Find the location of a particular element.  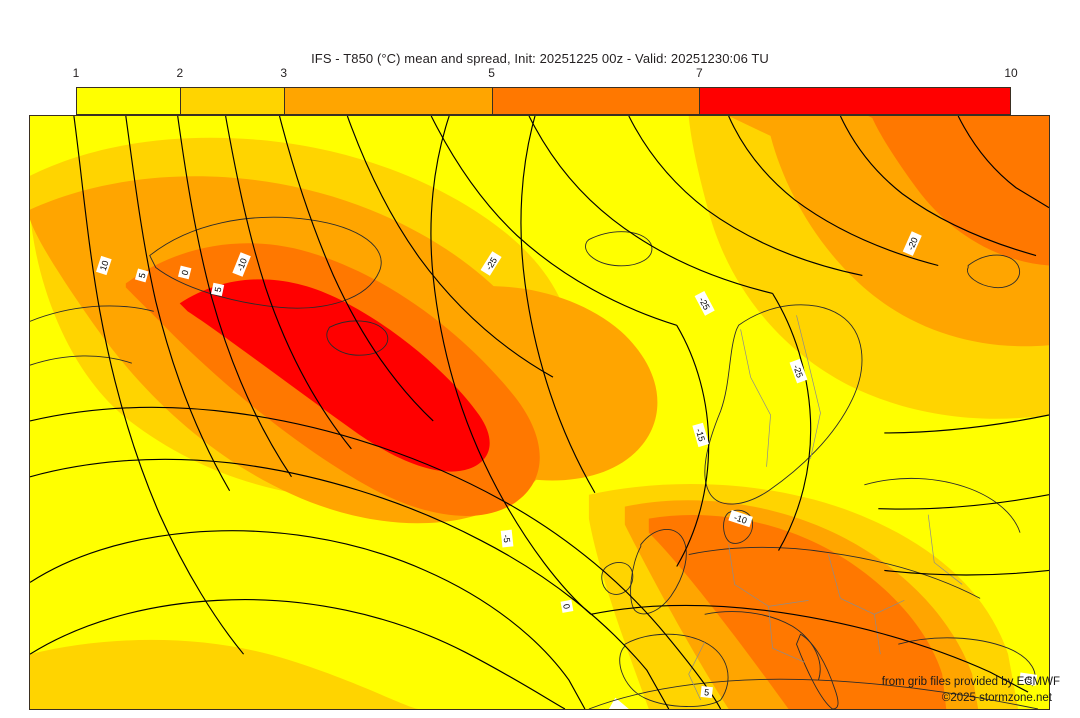

colorbar-tick-3: 3 is located at coordinates (284, 73).